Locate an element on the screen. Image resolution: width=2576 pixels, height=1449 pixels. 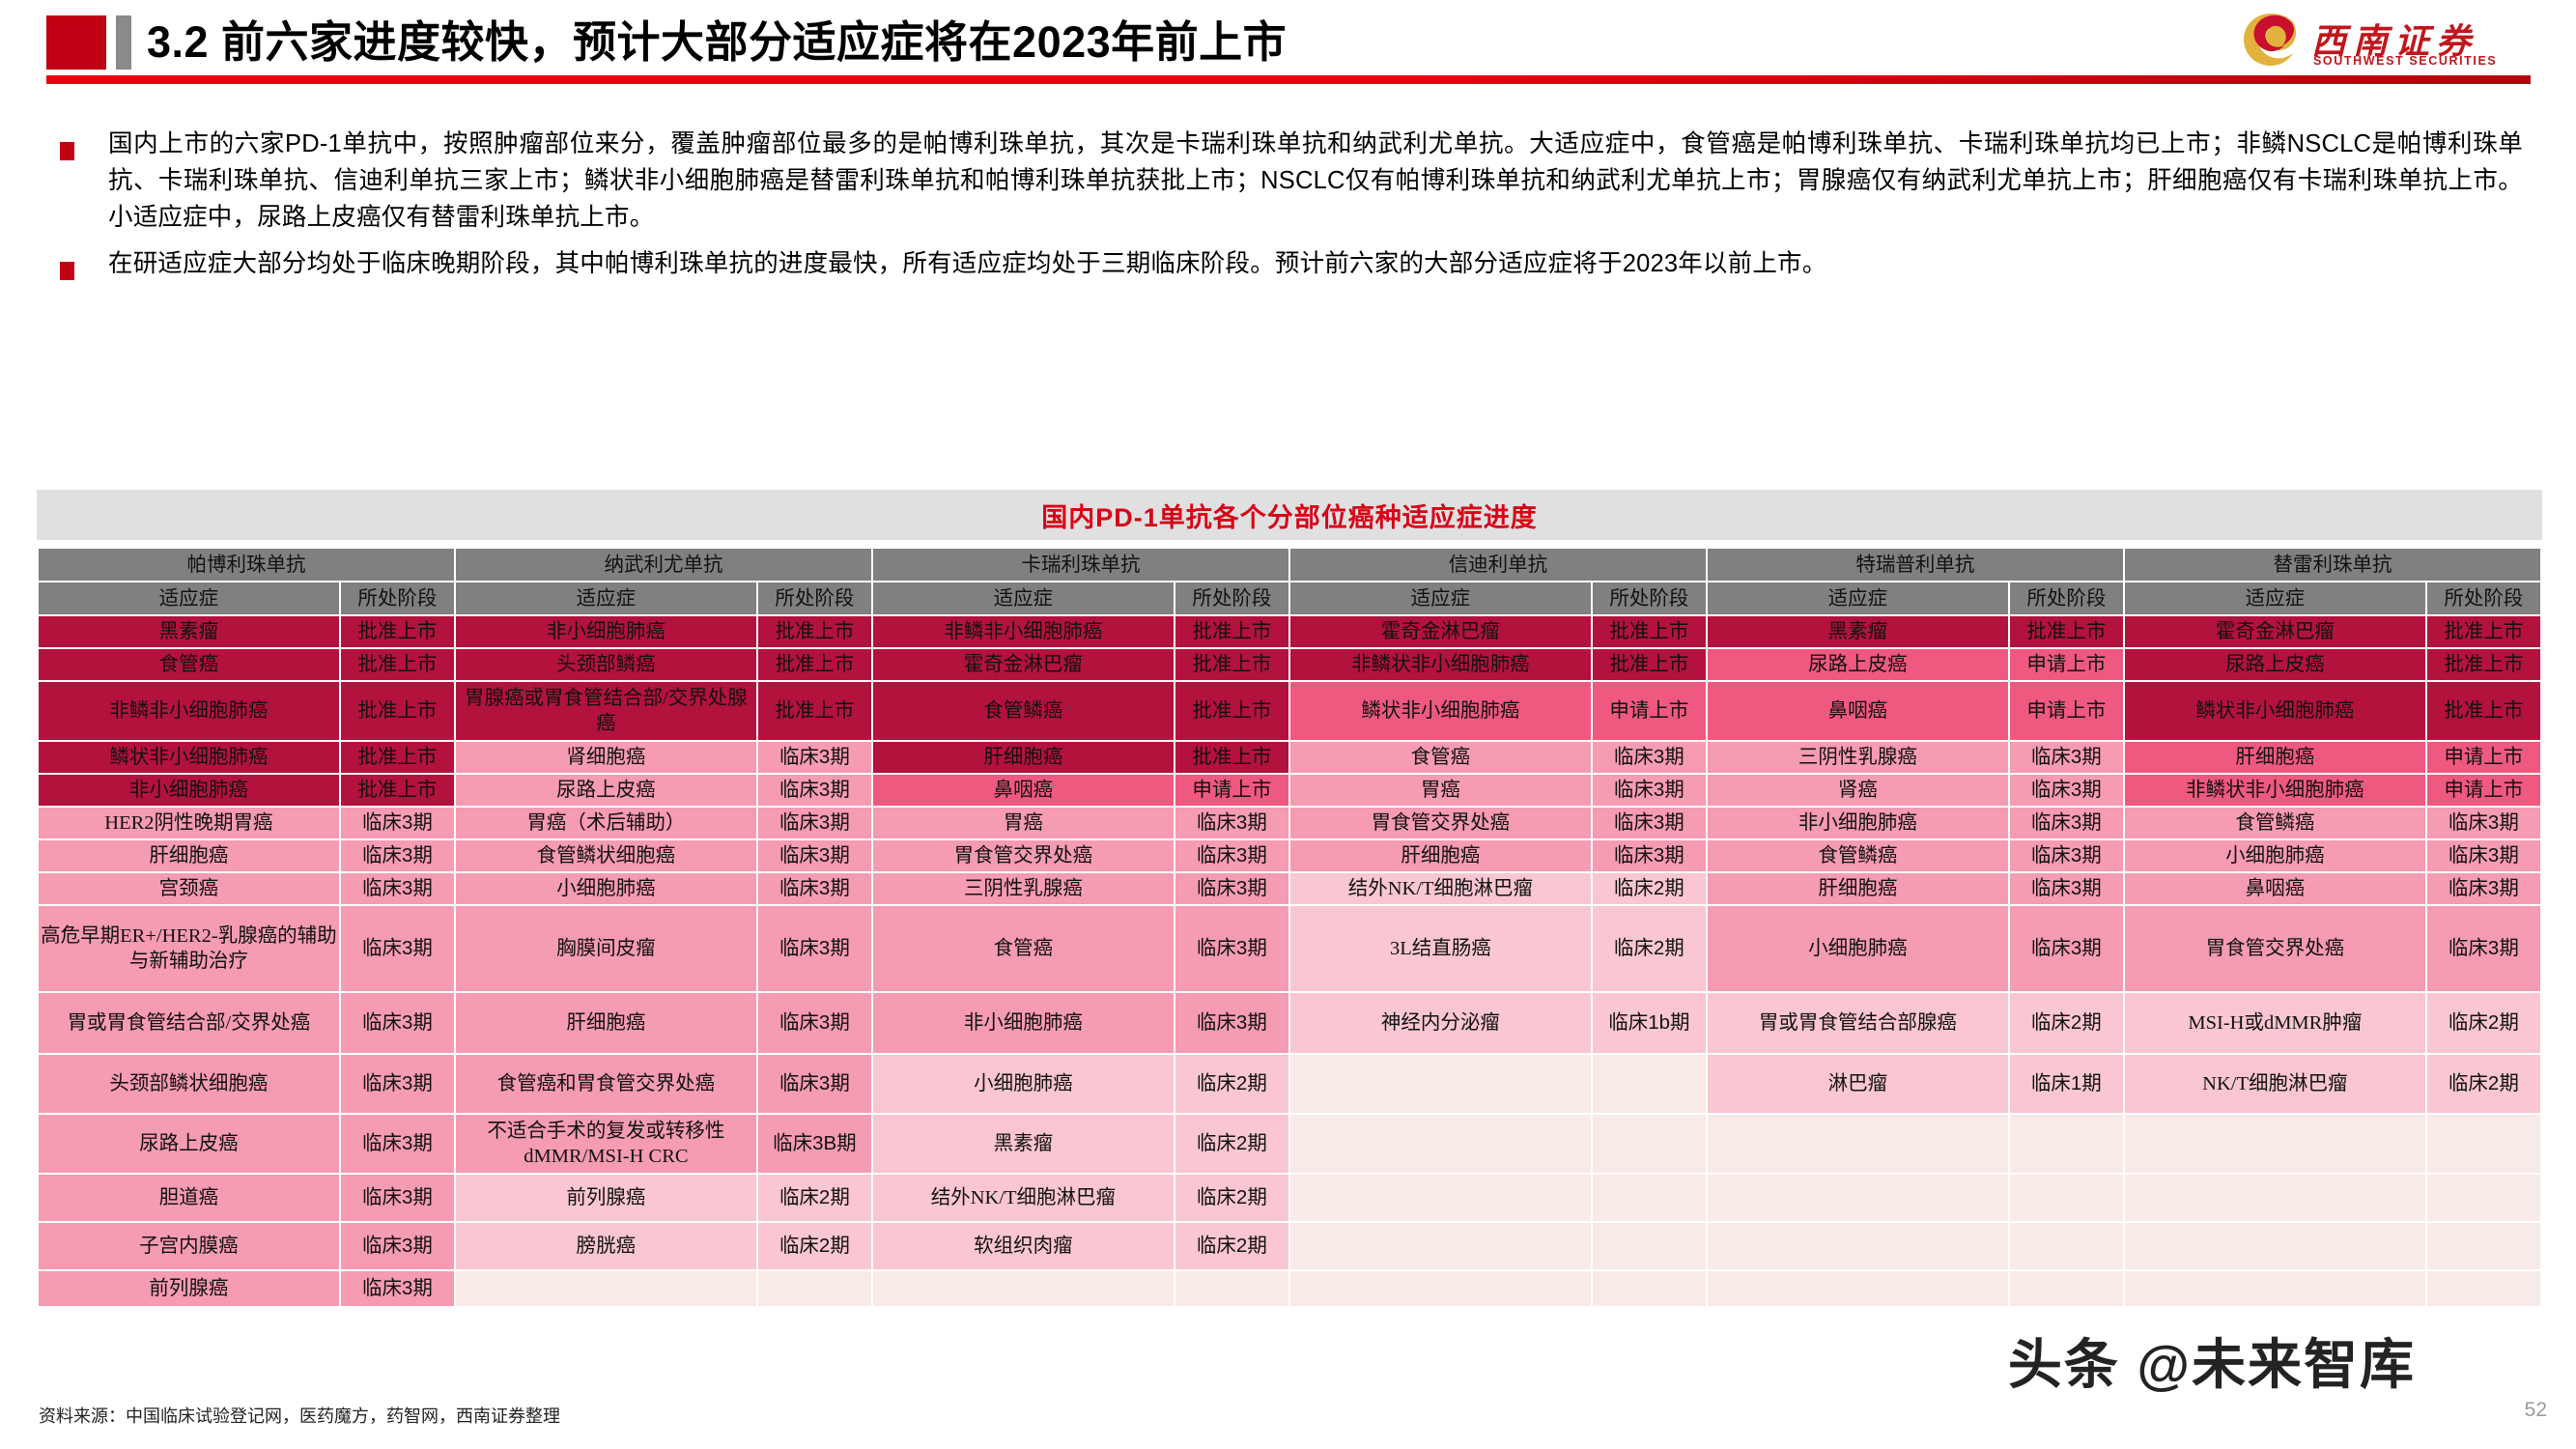
cell-indication: 肾细胞癌 is located at coordinates (605, 757).